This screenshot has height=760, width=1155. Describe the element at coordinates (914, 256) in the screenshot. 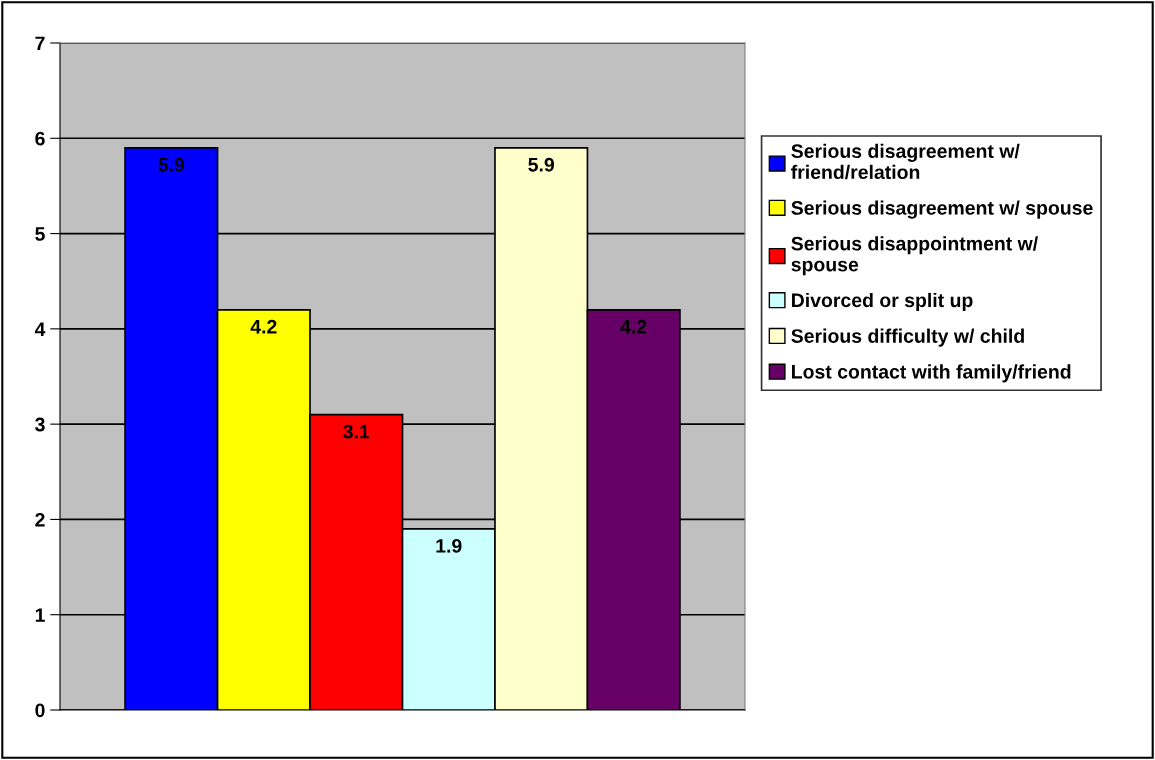

I see `legend-label: Serious disappointment w/ spouse` at that location.